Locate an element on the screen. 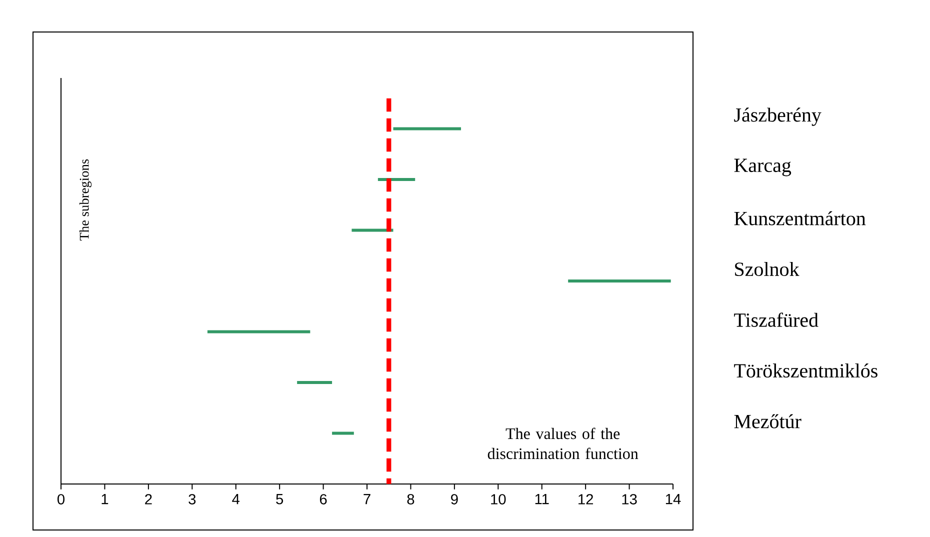  x-tick-label: 7 is located at coordinates (367, 499).